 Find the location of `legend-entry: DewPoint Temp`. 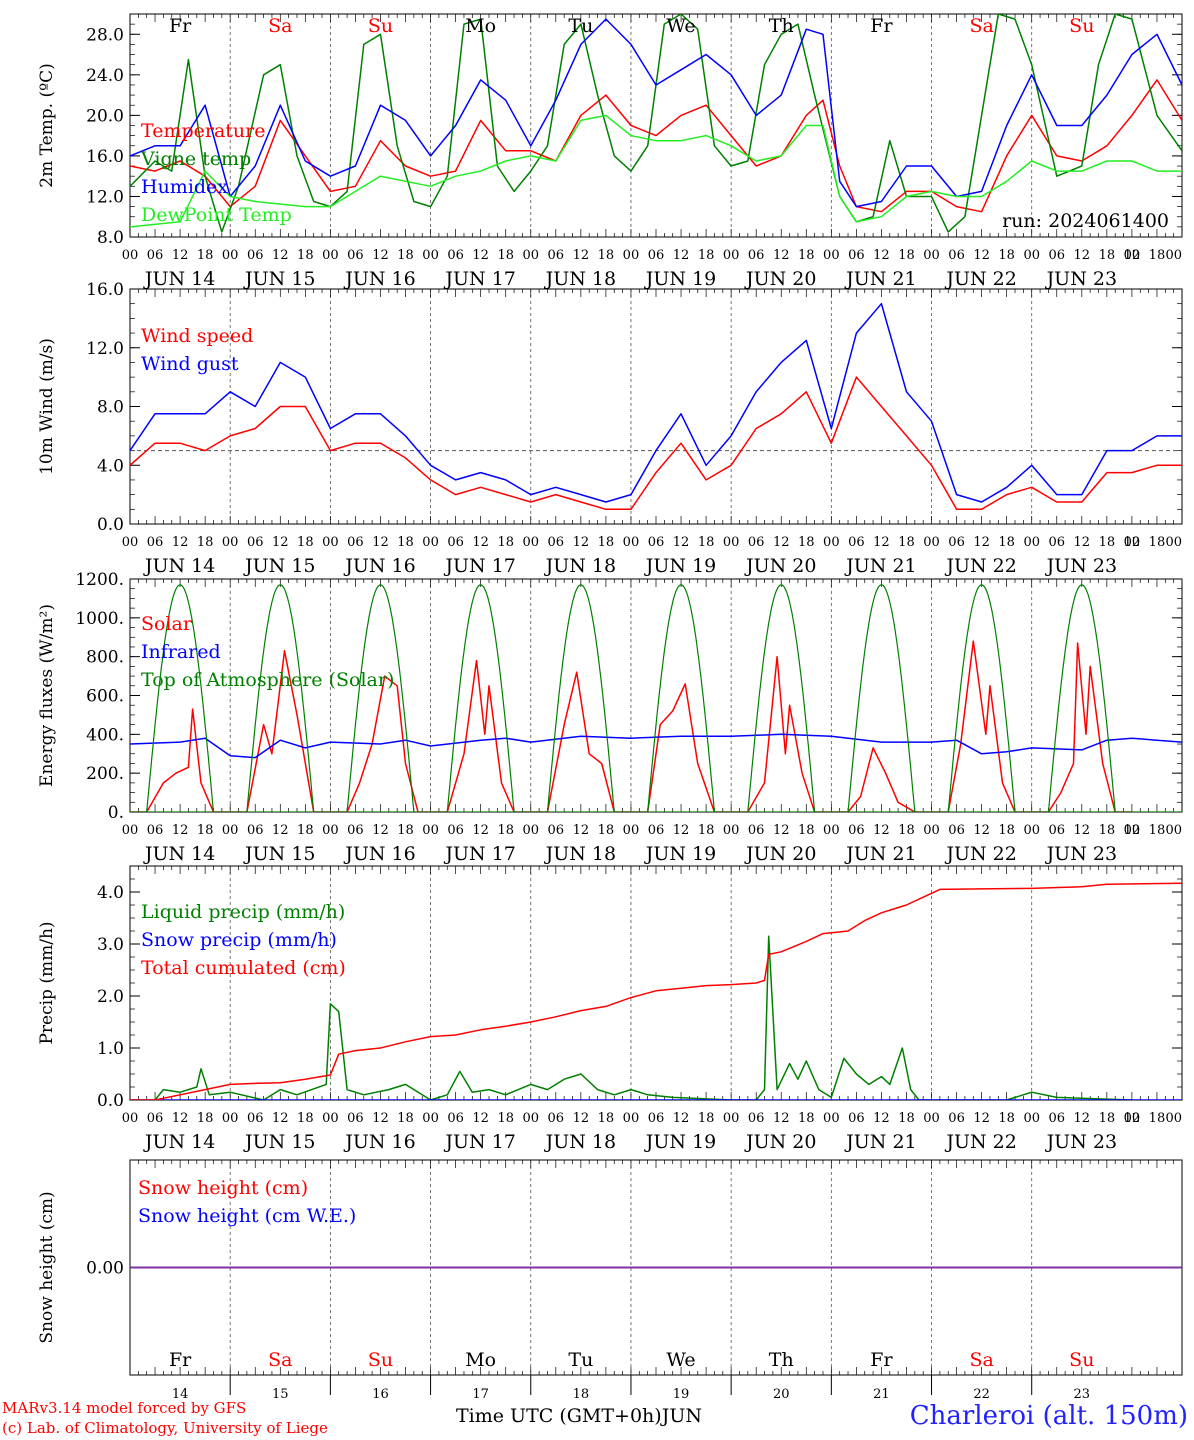

legend-entry: DewPoint Temp is located at coordinates (216, 215).